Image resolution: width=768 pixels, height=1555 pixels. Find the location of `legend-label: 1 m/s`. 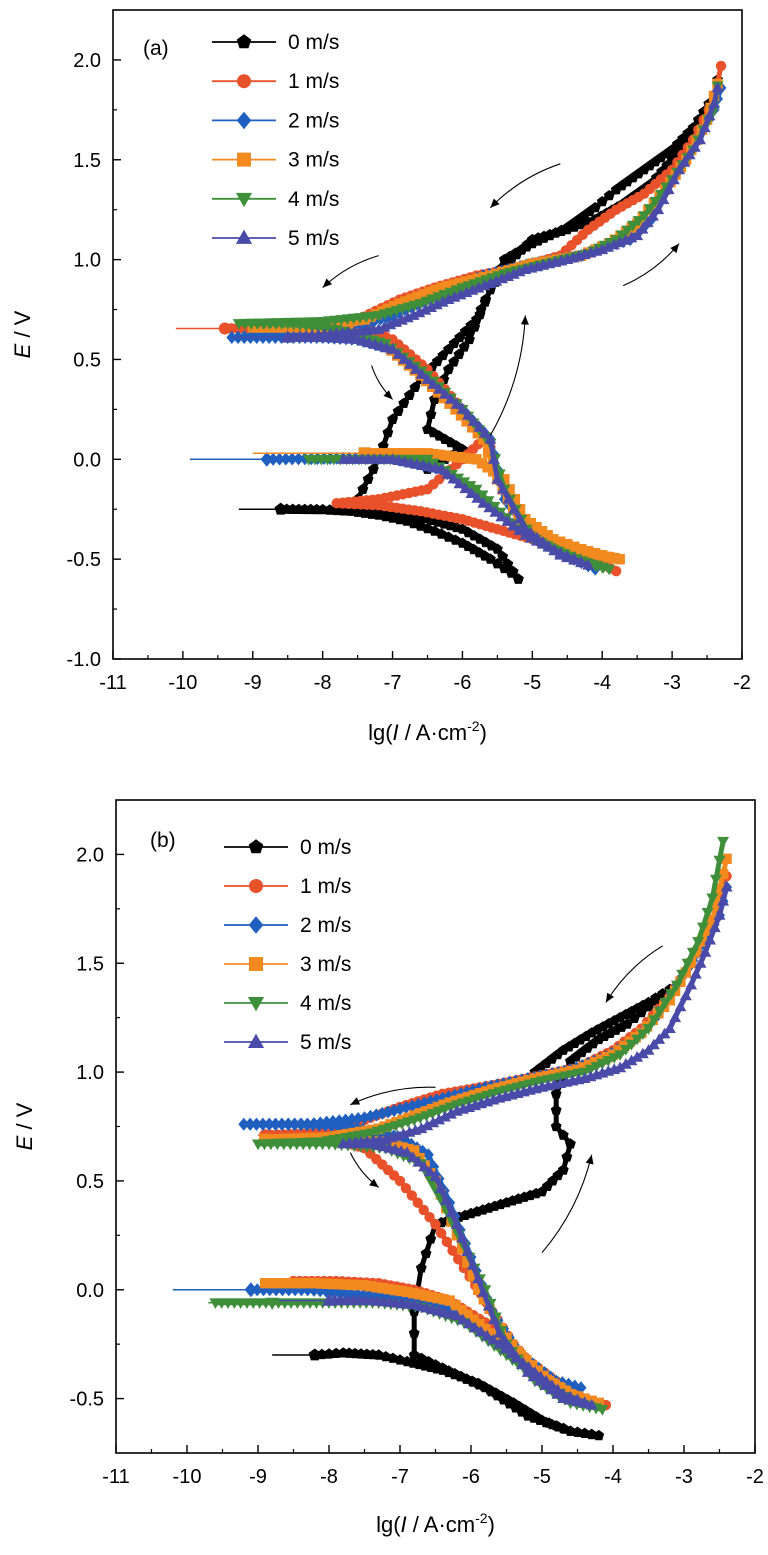

legend-label: 1 m/s is located at coordinates (313, 81).